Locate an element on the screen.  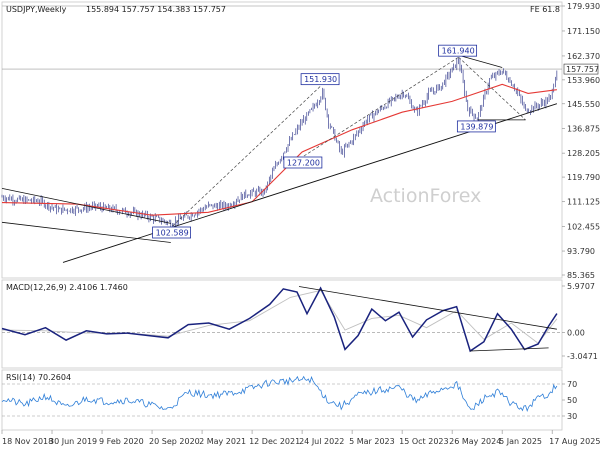
x-tick-label: 20 Sep 2020 is located at coordinates (174, 441).